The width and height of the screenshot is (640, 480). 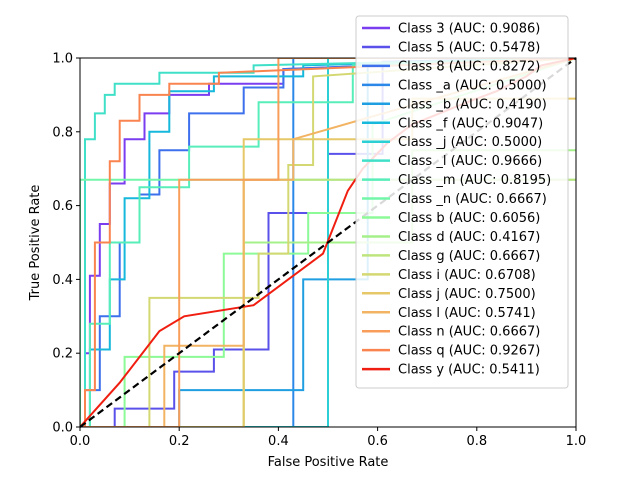 What do you see at coordinates (472, 199) in the screenshot?
I see `legend-entry: Class _n (AUC: 0.6667)` at bounding box center [472, 199].